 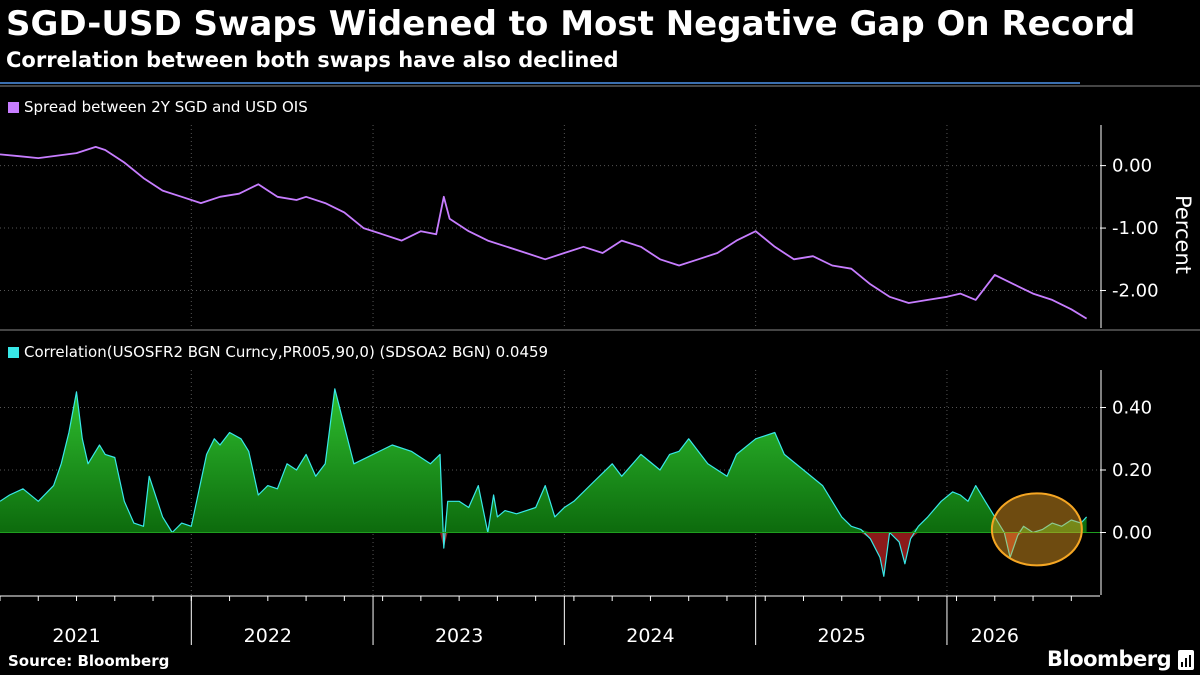 What do you see at coordinates (1135, 291) in the screenshot?
I see `spread-y-tick-label: -2.00` at bounding box center [1135, 291].